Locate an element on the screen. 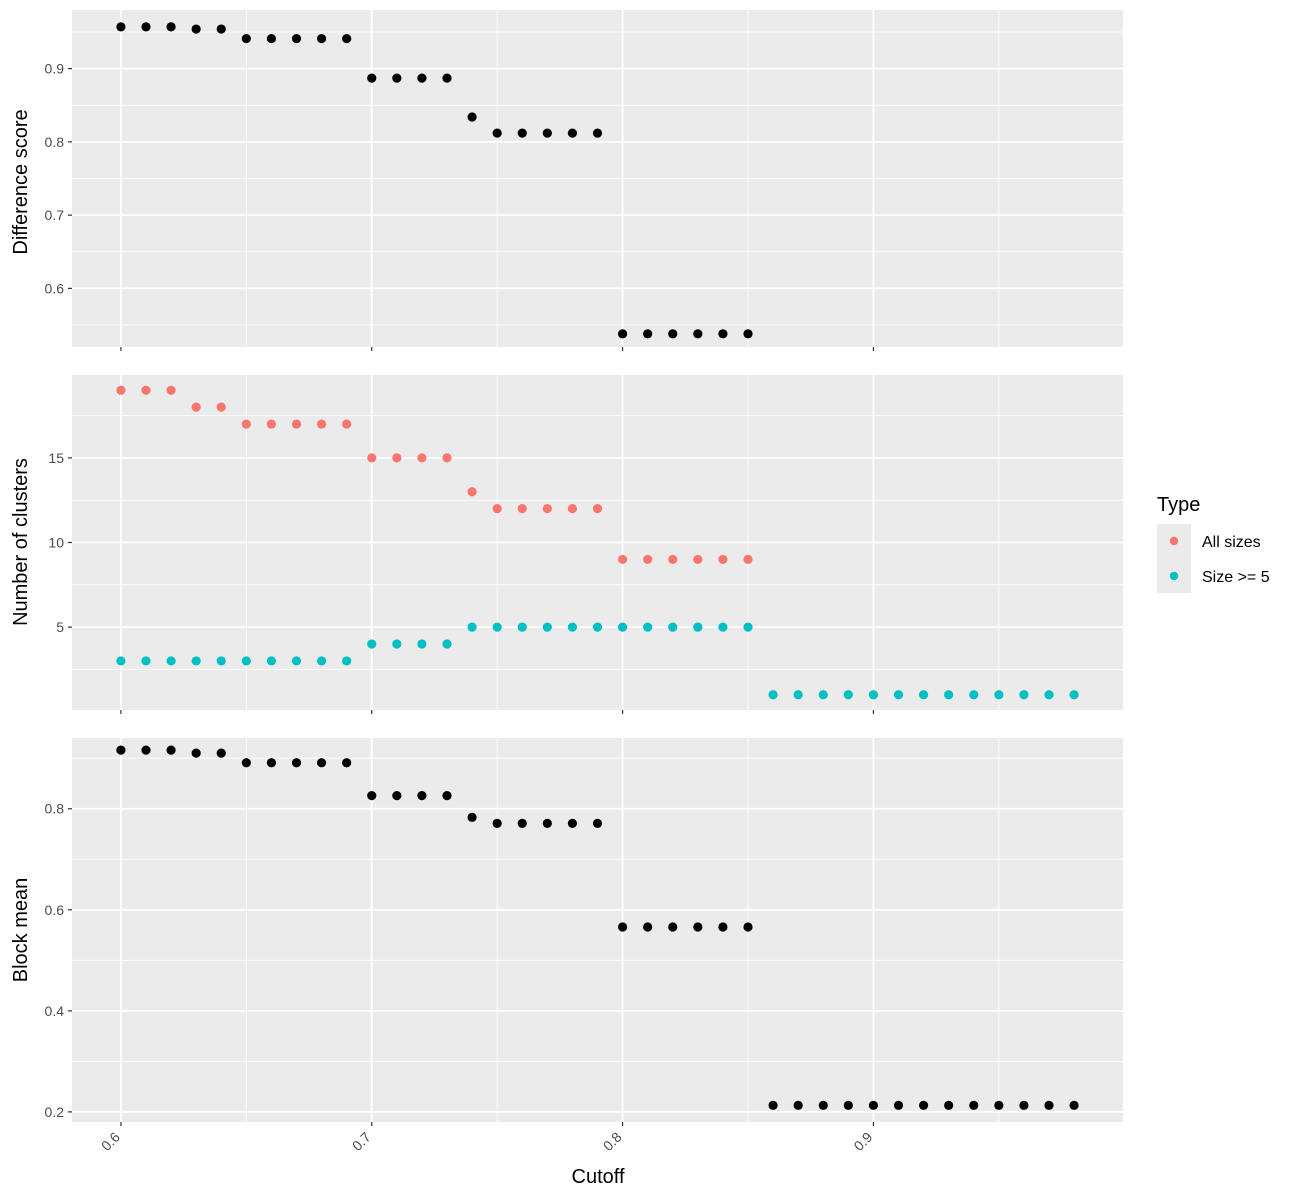 Image resolution: width=1300 pixels, height=1200 pixels. legend: Type All sizes Size >= 5 is located at coordinates (1213, 543).